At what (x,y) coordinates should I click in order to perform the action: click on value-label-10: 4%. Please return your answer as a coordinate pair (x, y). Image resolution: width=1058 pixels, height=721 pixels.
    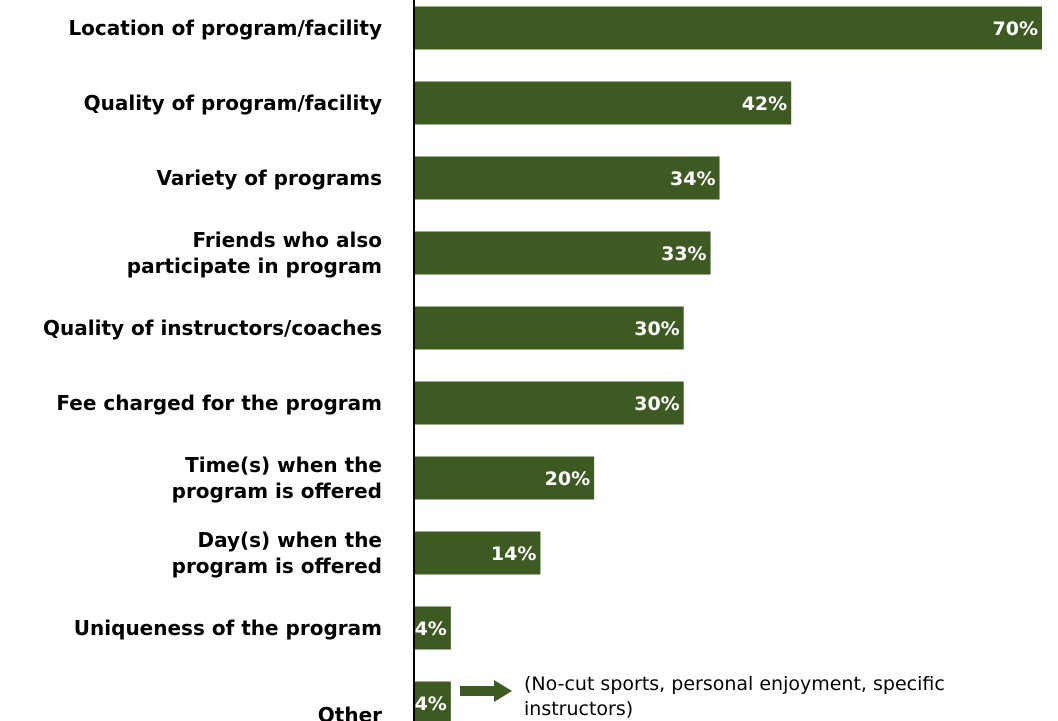
    Looking at the image, I should click on (431, 704).